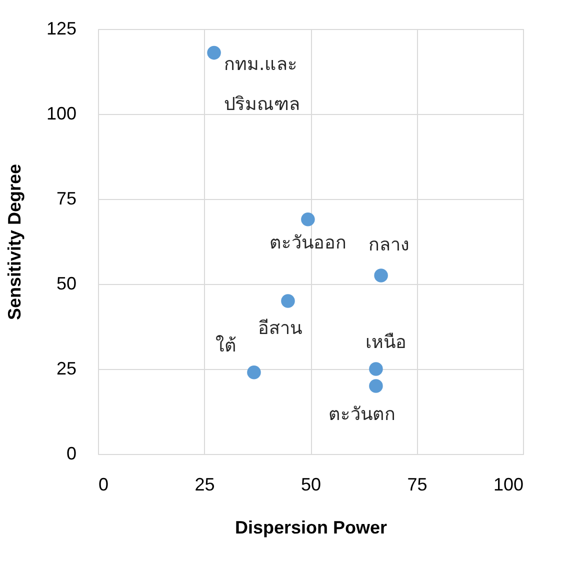 The image size is (576, 565). What do you see at coordinates (71, 454) in the screenshot?
I see `y-tick-label: 0` at bounding box center [71, 454].